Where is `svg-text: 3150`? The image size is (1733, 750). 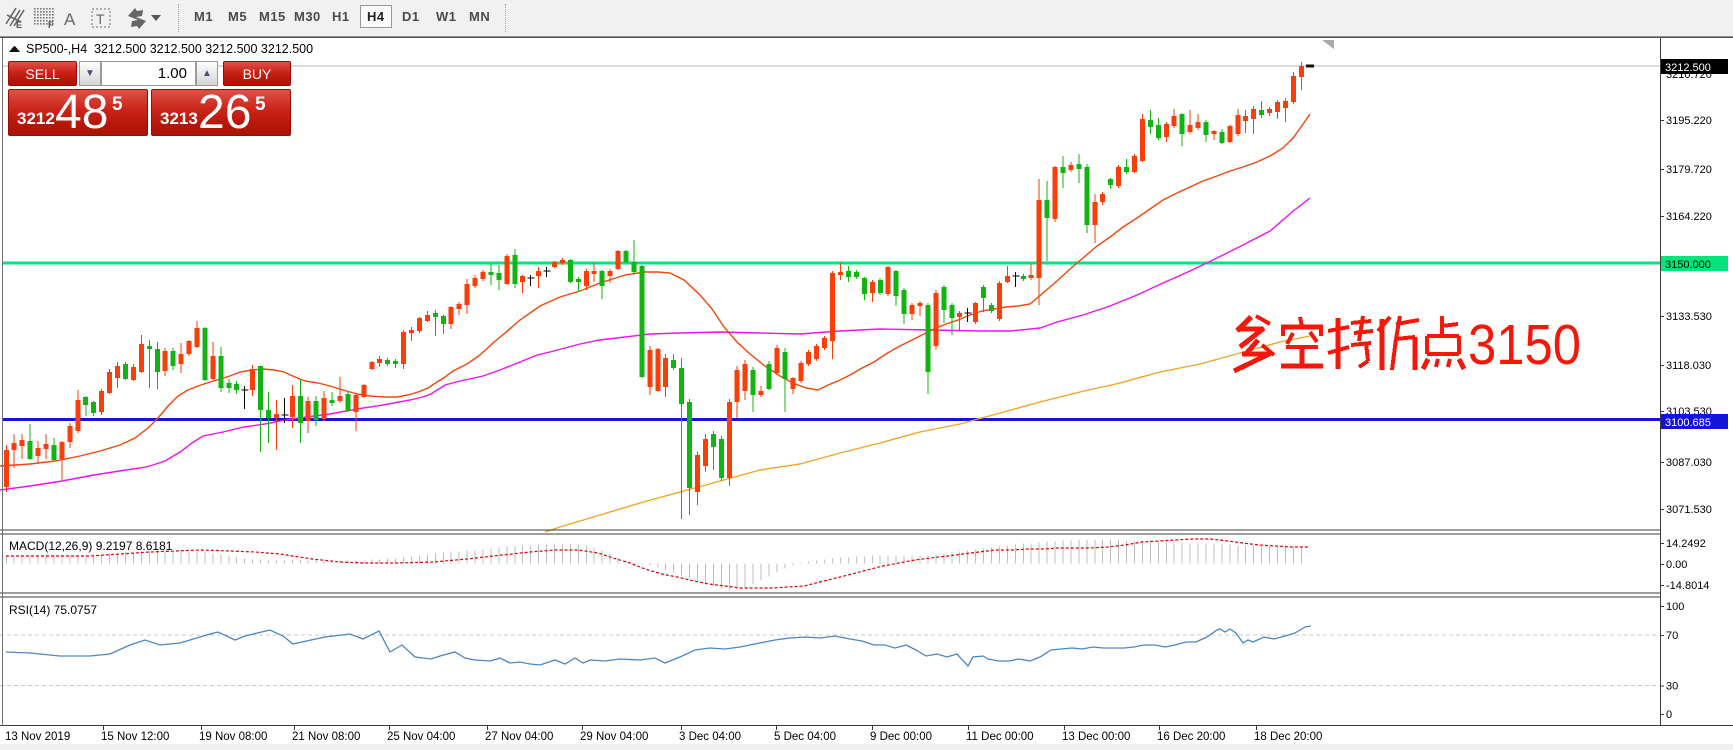 svg-text: 3150 is located at coordinates (1524, 345).